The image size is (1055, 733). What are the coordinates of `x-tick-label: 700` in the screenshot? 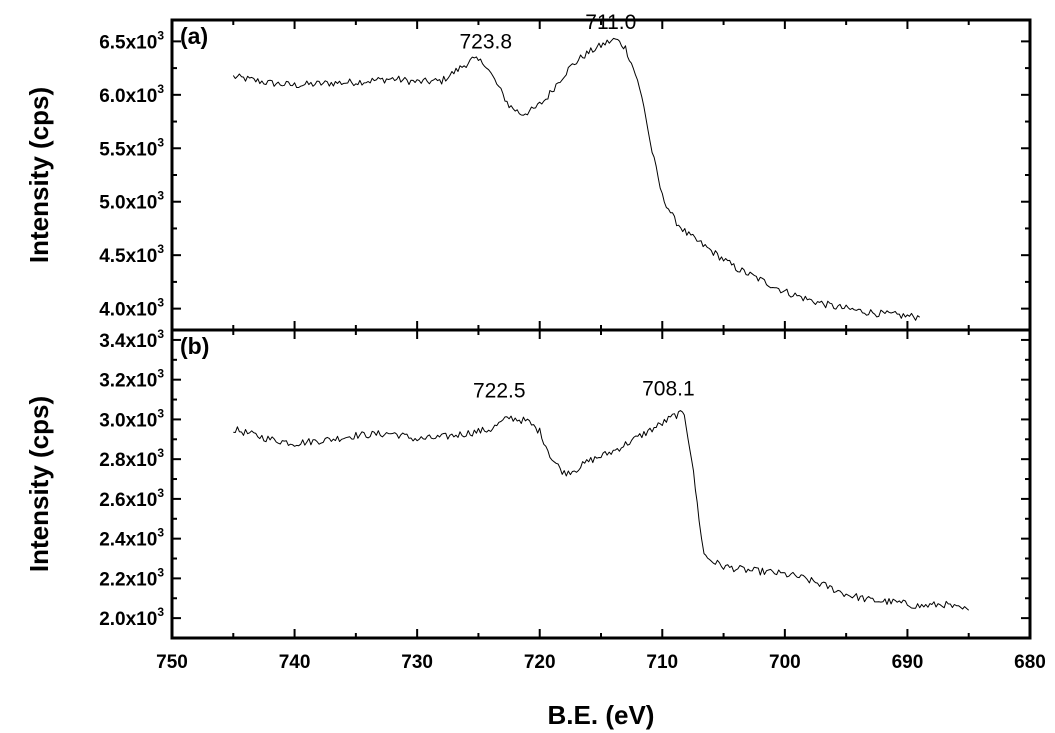 It's located at (785, 662).